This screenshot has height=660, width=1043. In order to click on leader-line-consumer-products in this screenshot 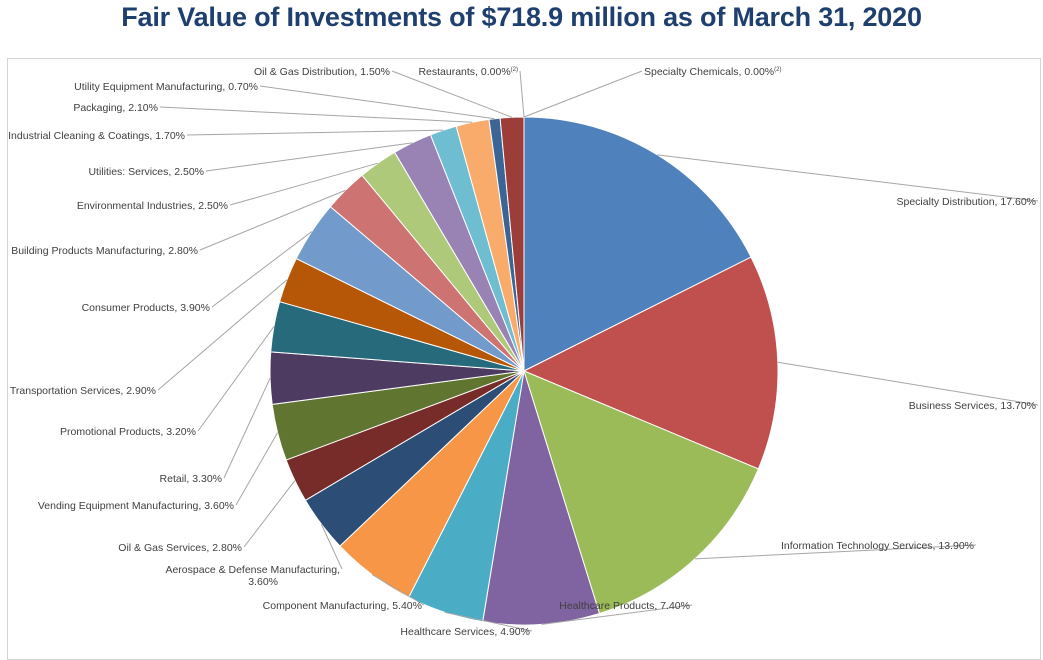, I will do `click(262, 269)`.